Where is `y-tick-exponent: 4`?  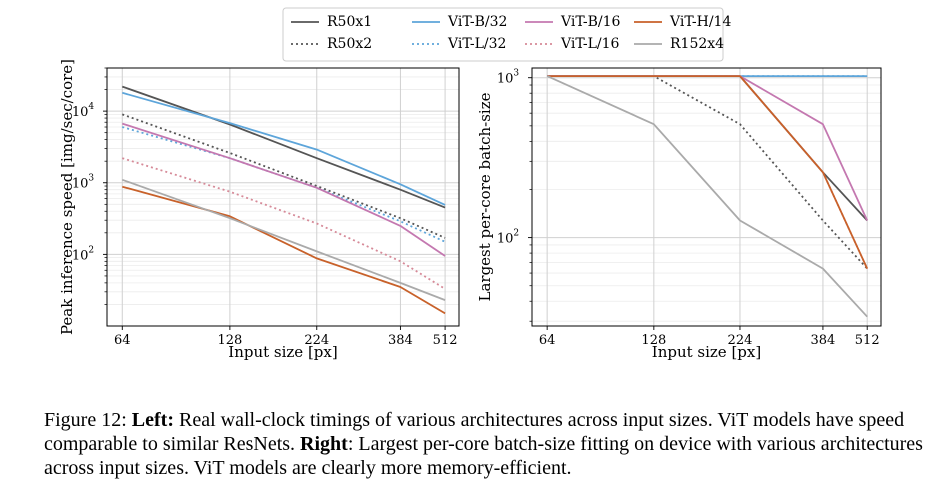 y-tick-exponent: 4 is located at coordinates (91, 107).